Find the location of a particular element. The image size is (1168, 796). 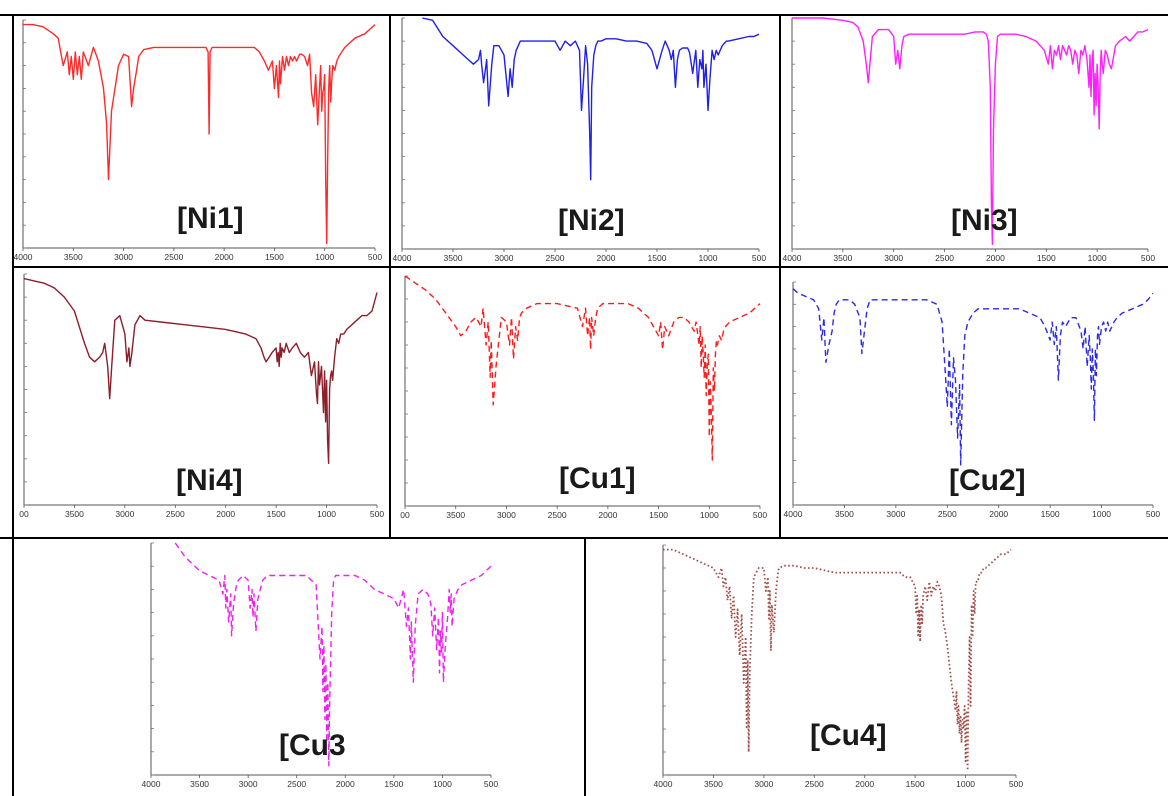

panel-label-cu2: [Cu2] is located at coordinates (987, 480).